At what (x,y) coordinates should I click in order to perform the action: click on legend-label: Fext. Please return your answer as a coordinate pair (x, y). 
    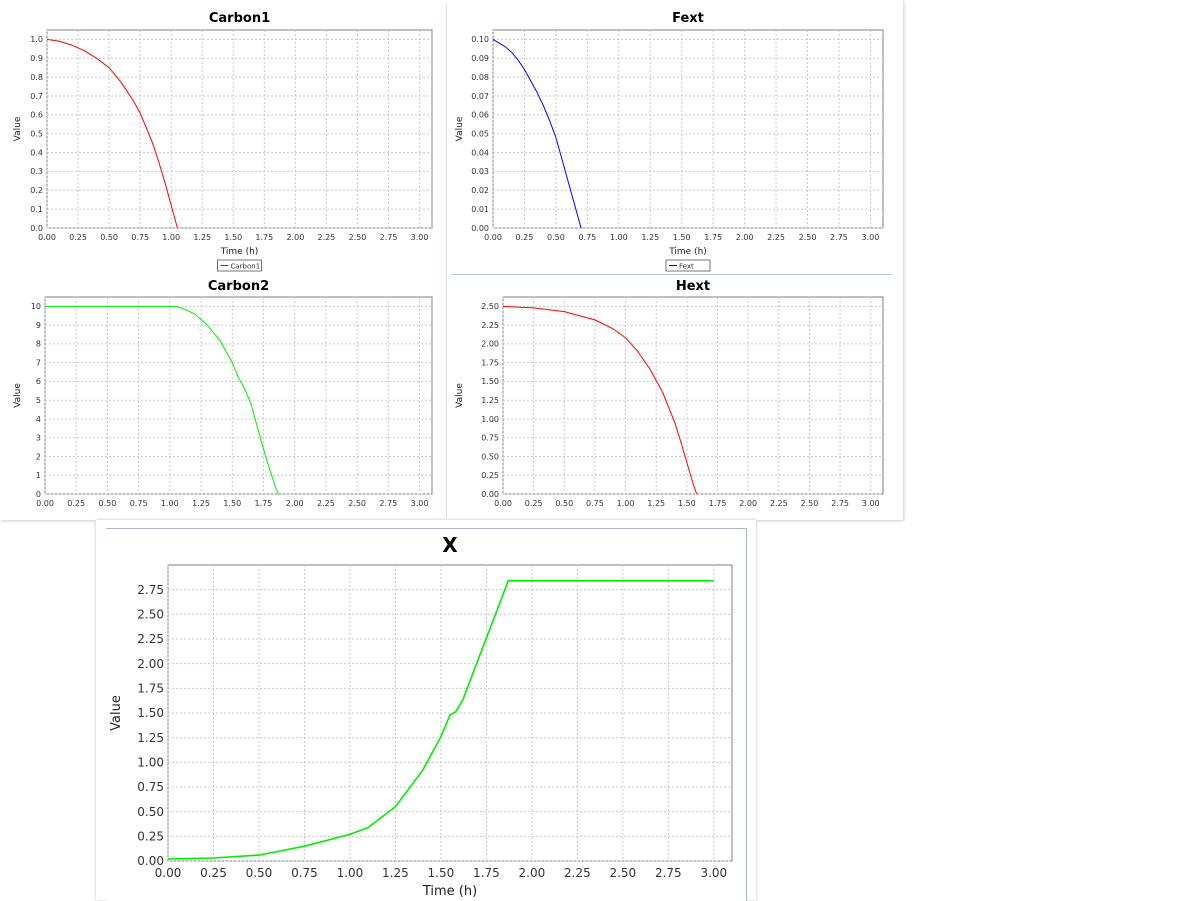
    Looking at the image, I should click on (686, 267).